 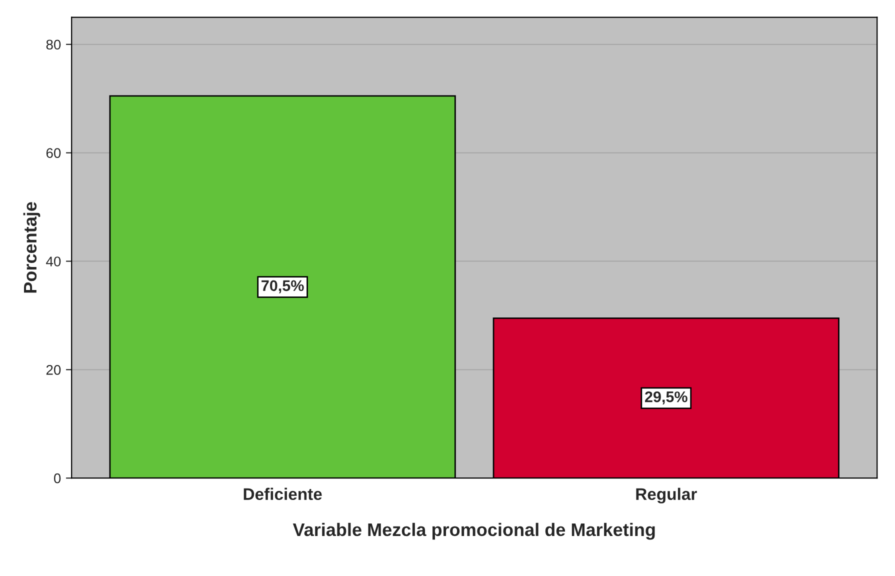 I want to click on x-tick-label: Deficiente, so click(x=283, y=494).